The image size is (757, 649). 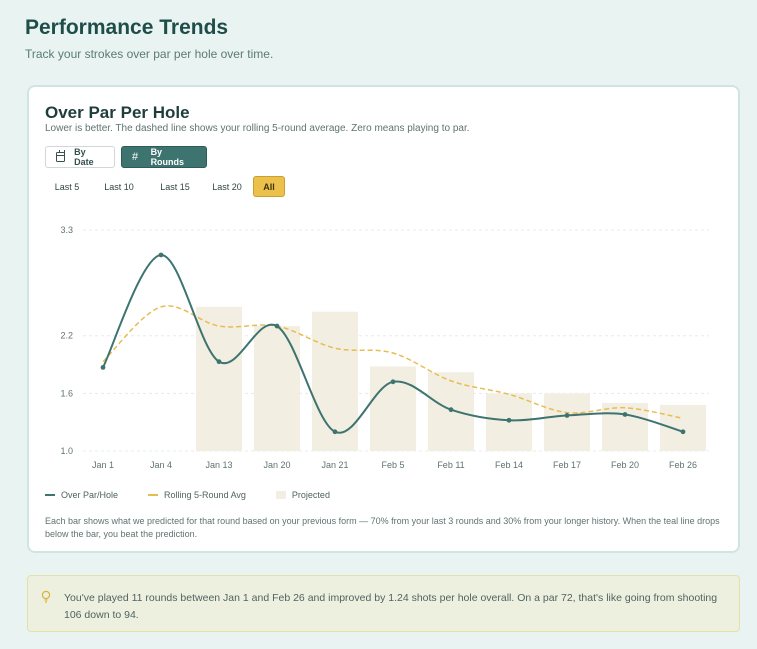 What do you see at coordinates (50, 495) in the screenshot?
I see `legend-actual-swatch` at bounding box center [50, 495].